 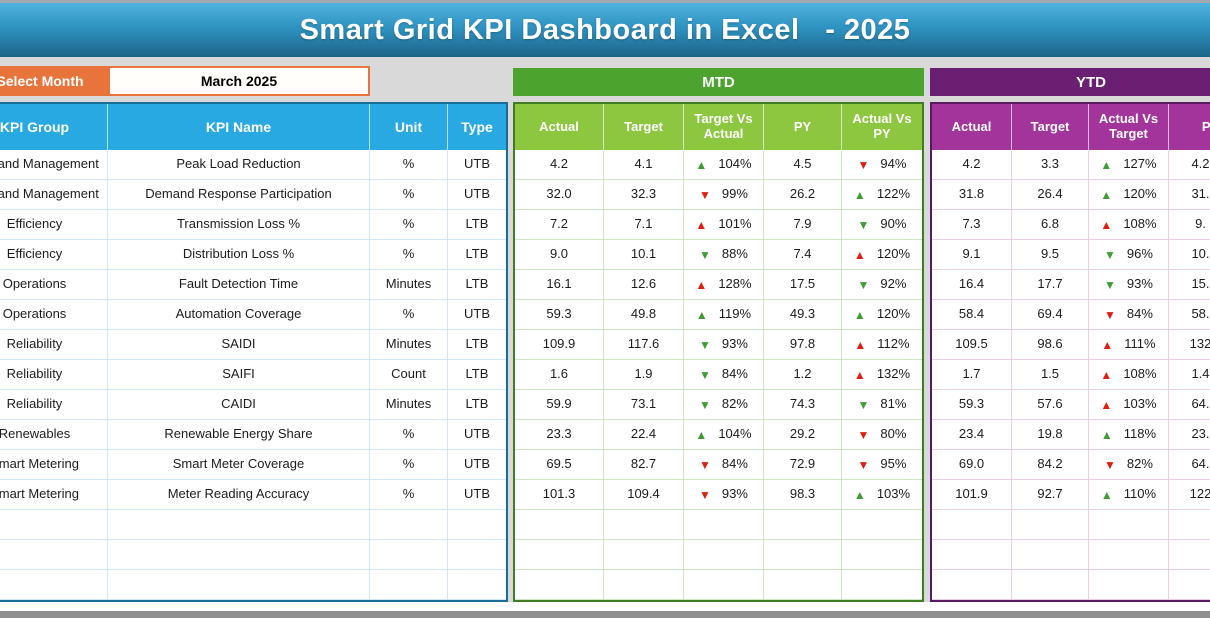 I want to click on cell-mtd-actual-vs-py: ▲ 103%, so click(x=882, y=495).